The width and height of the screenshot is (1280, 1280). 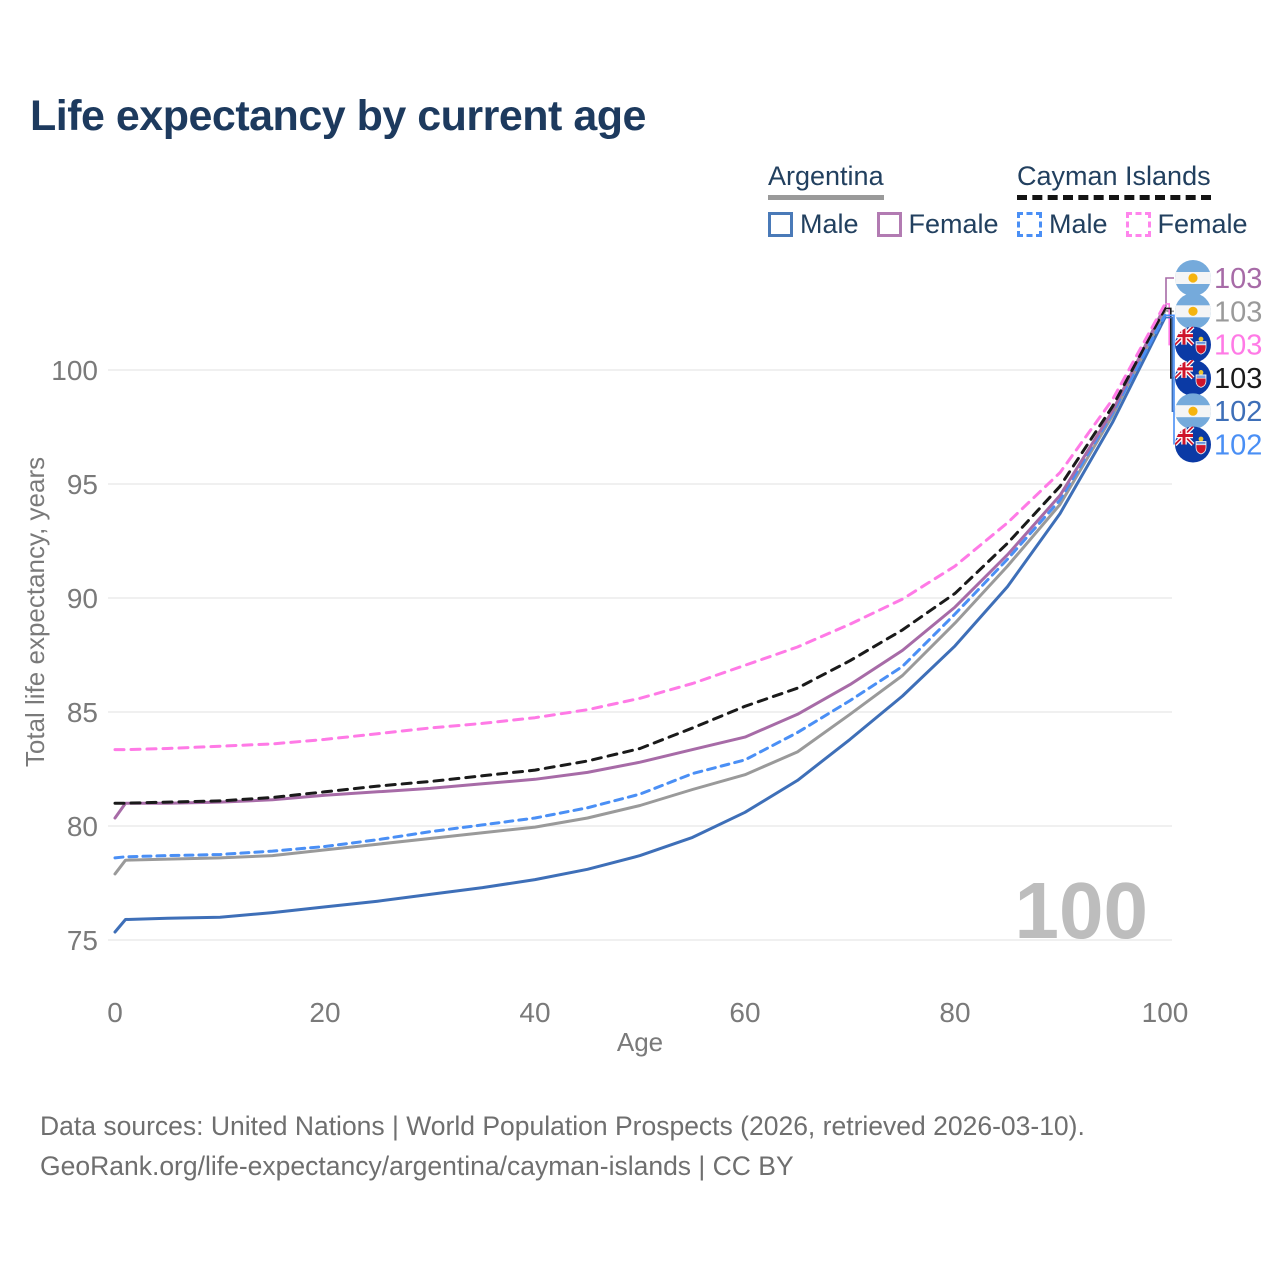 I want to click on end-label-value-argentina-male: 102, so click(x=1238, y=412).